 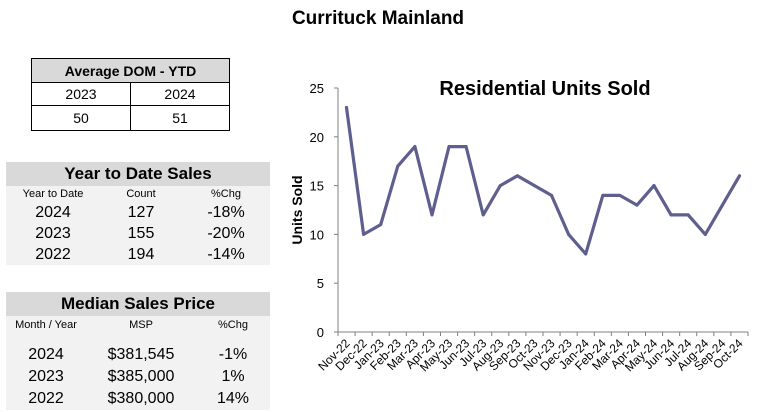 What do you see at coordinates (317, 234) in the screenshot?
I see `y-tick-label: 10` at bounding box center [317, 234].